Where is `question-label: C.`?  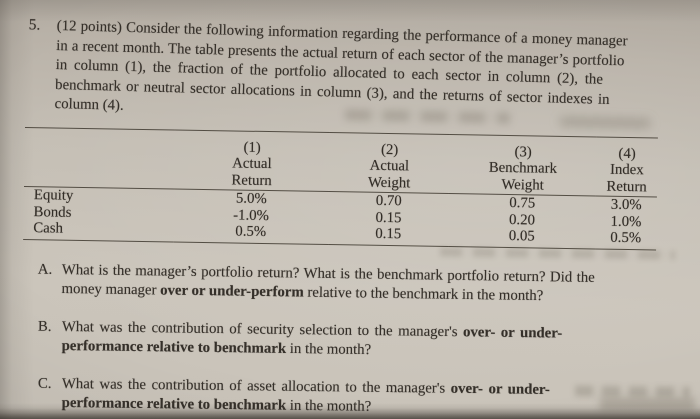
question-label: C. is located at coordinates (44, 383).